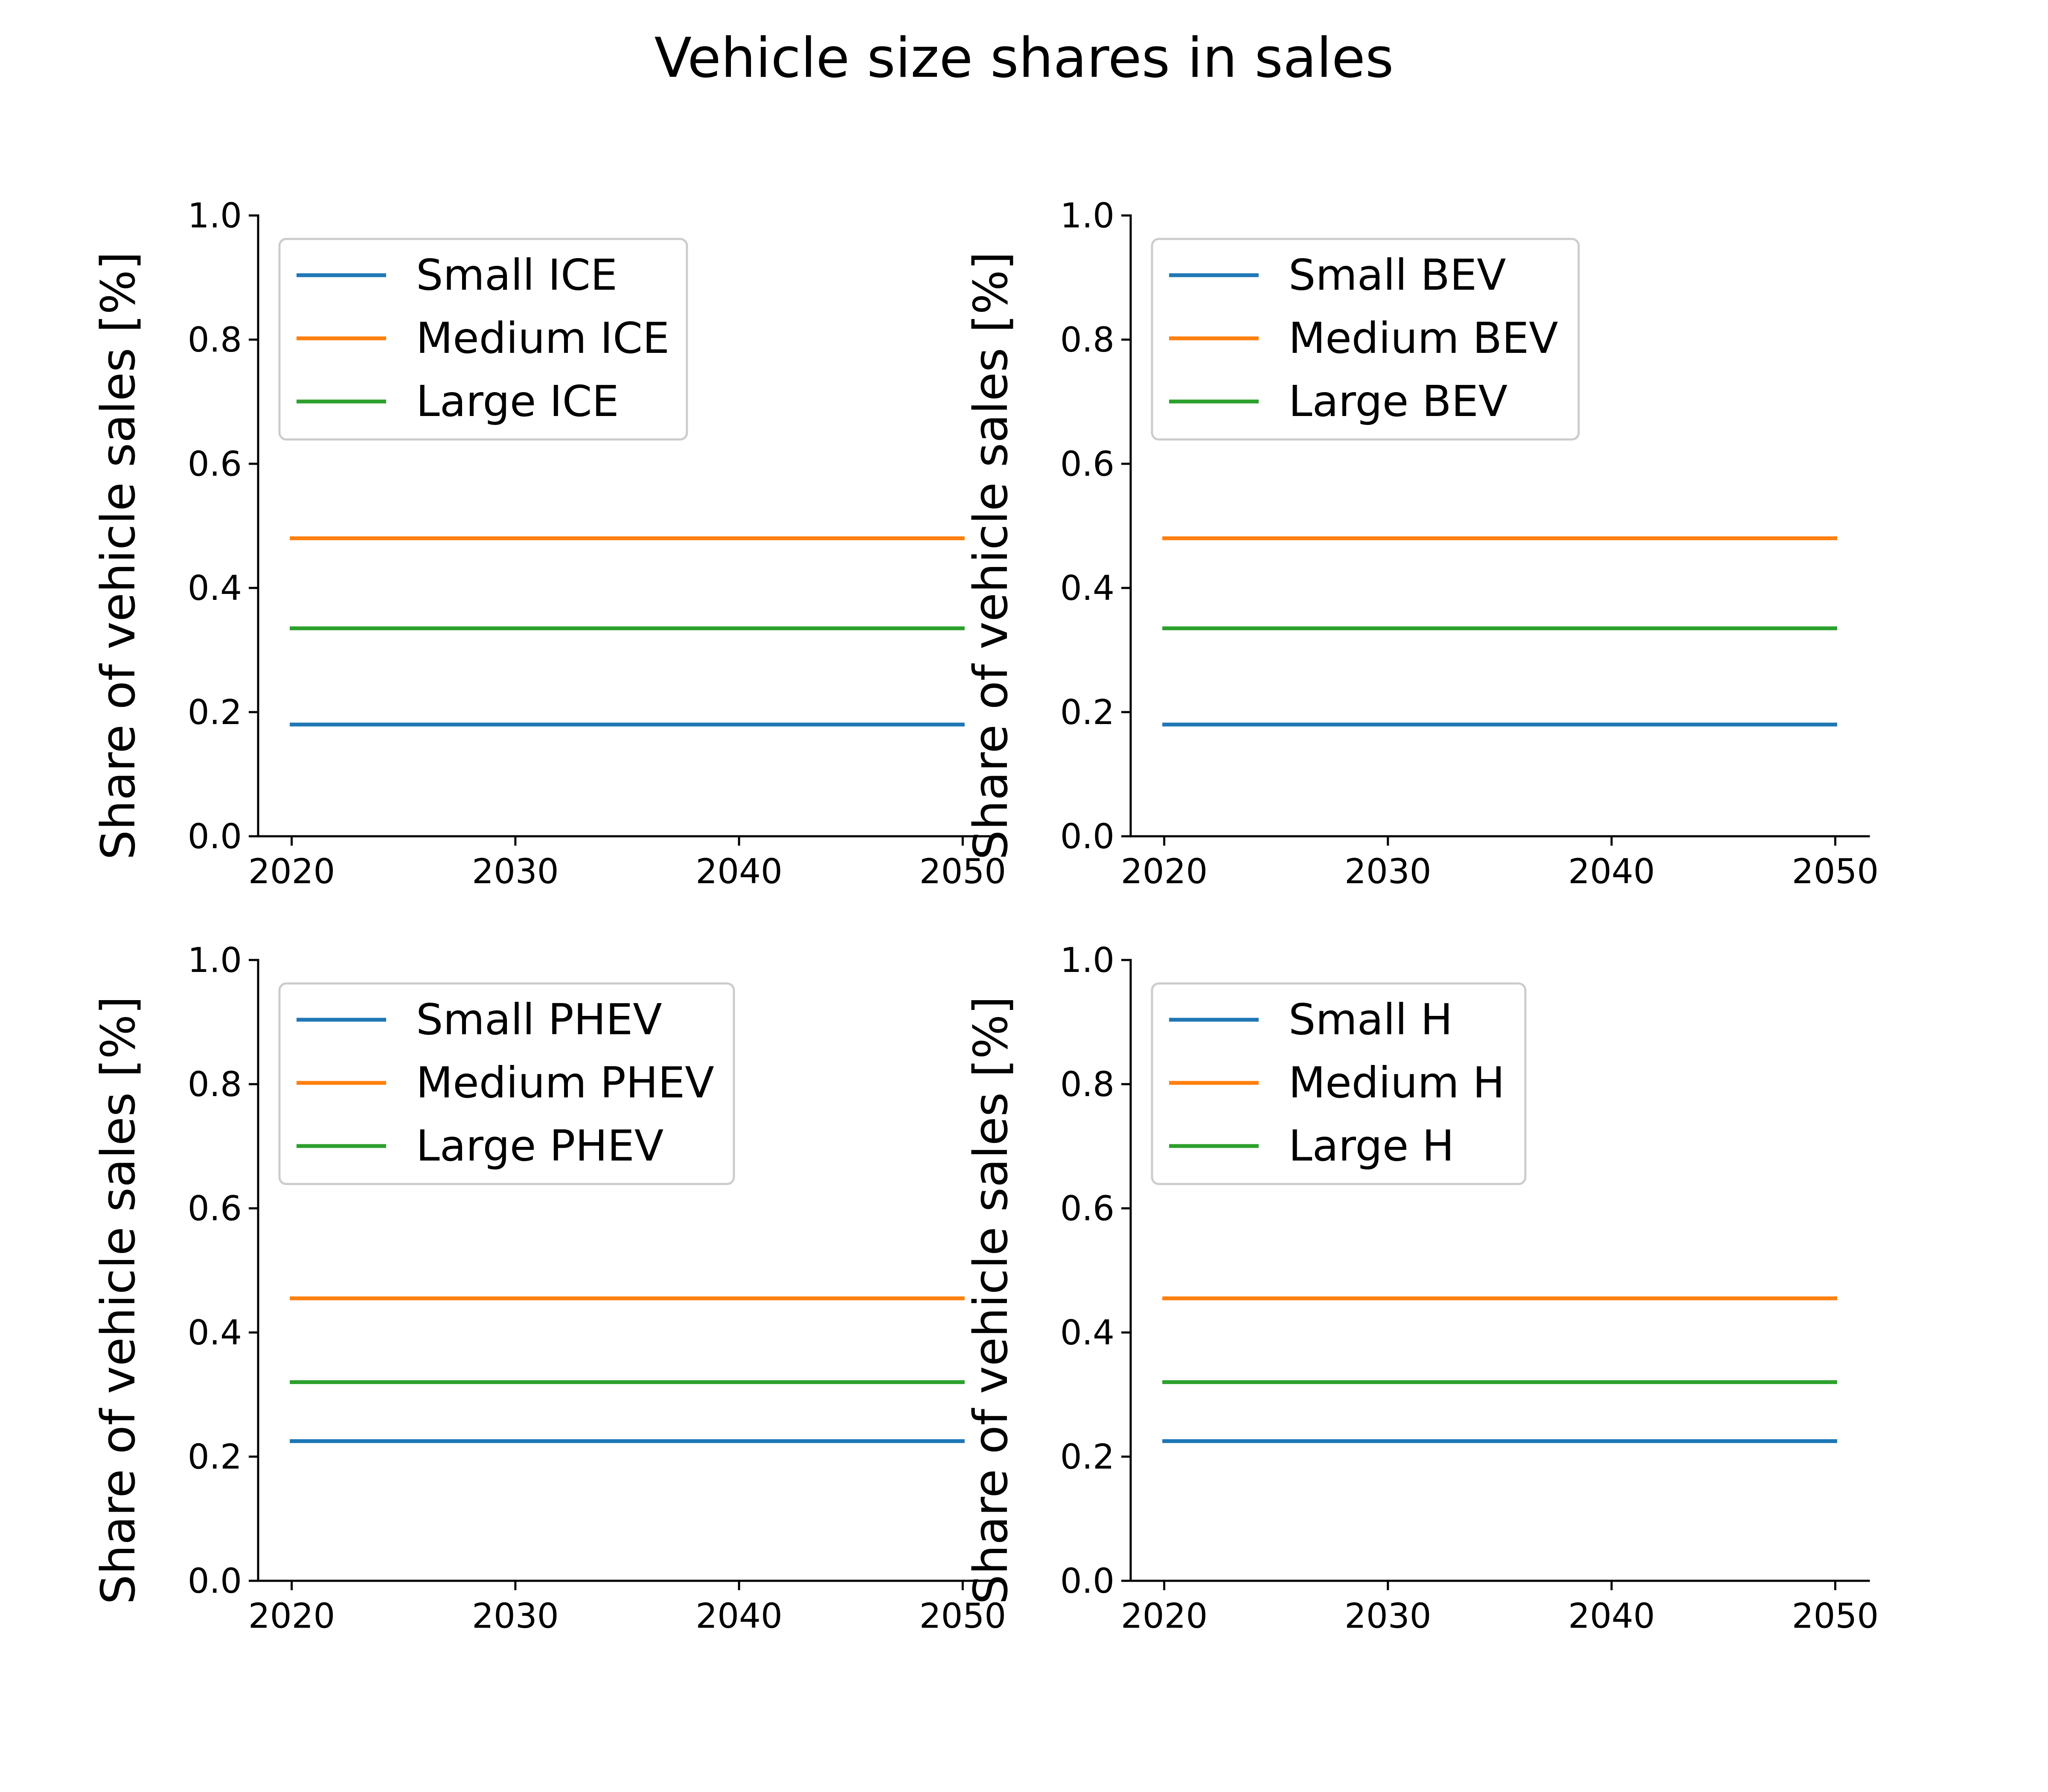  What do you see at coordinates (1398, 401) in the screenshot?
I see `legend-label: Large BEV` at bounding box center [1398, 401].